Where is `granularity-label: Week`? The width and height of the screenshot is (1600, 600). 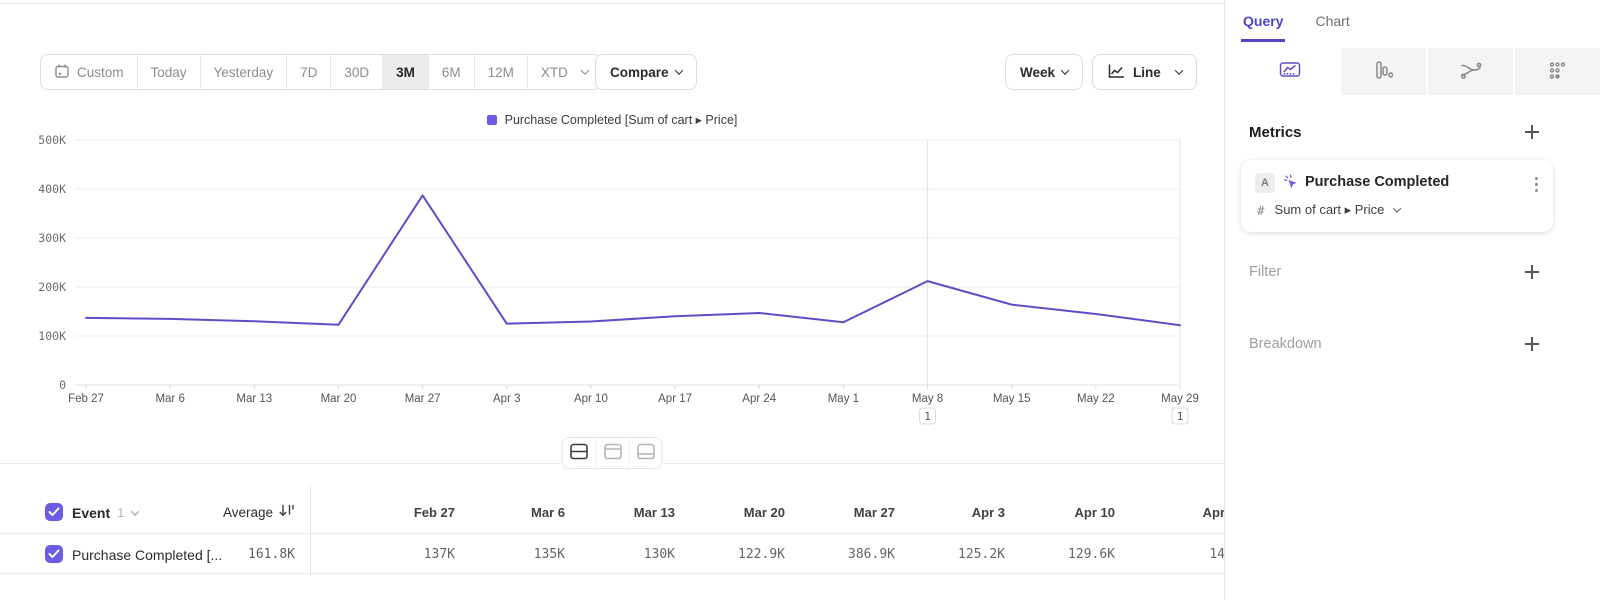
granularity-label: Week is located at coordinates (1038, 72).